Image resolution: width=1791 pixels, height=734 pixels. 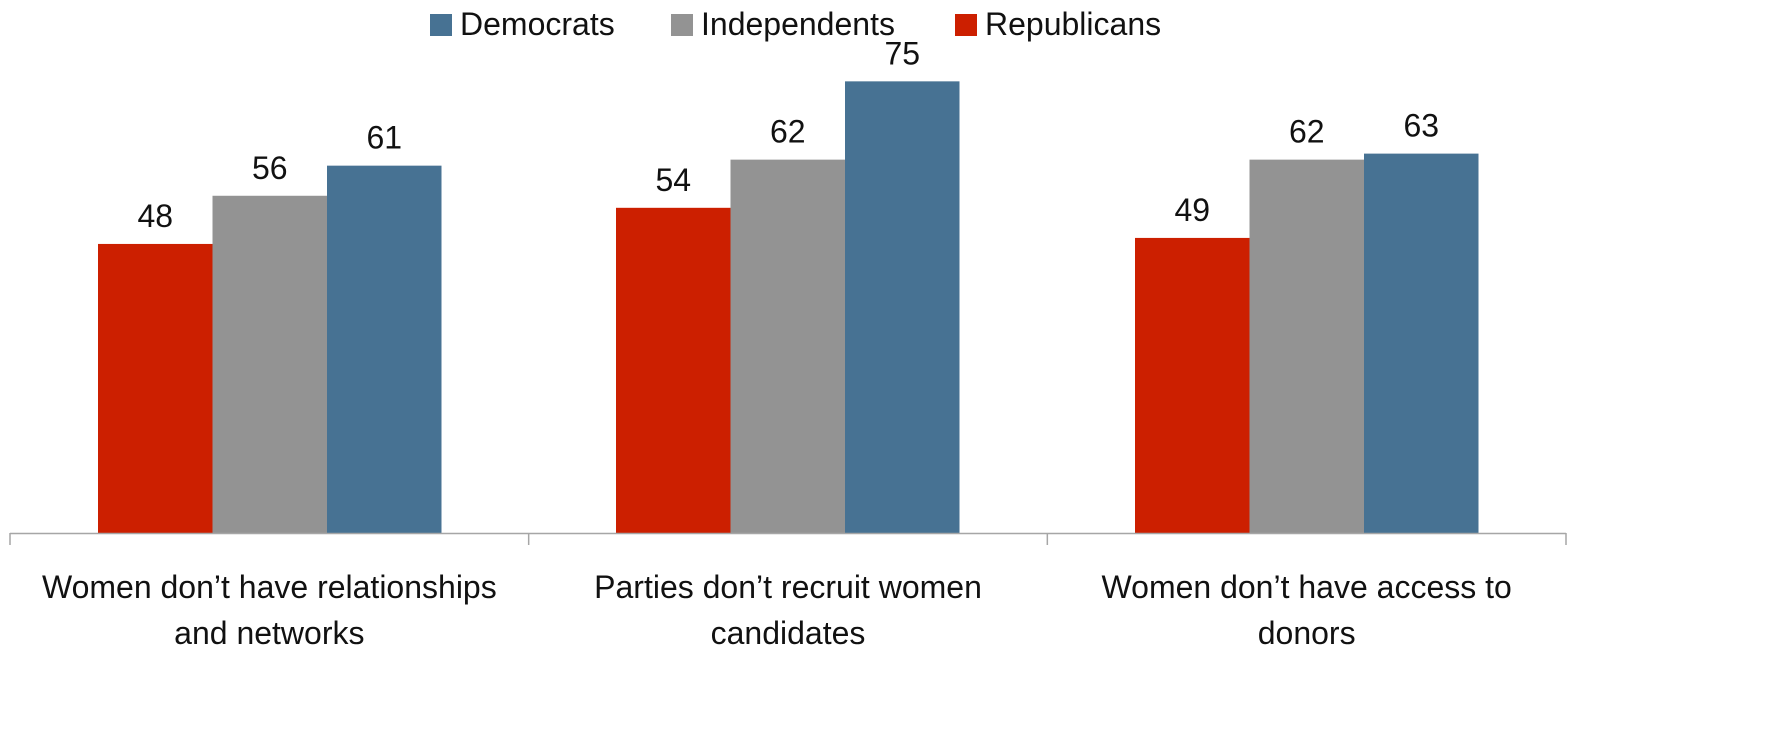 I want to click on data-label-democrats: 61, so click(x=384, y=138).